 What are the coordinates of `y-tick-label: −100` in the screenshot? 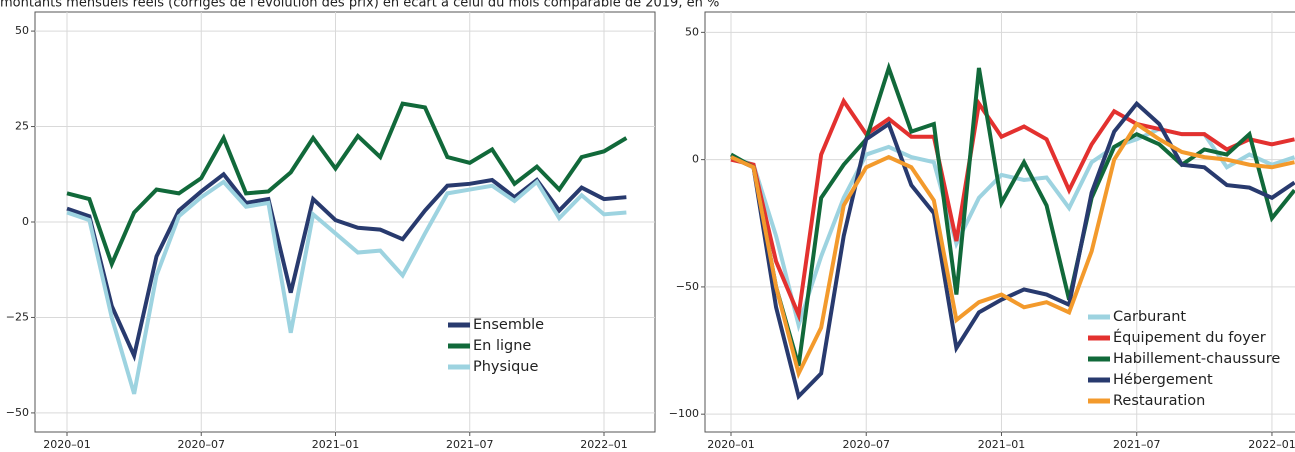 It's located at (684, 413).